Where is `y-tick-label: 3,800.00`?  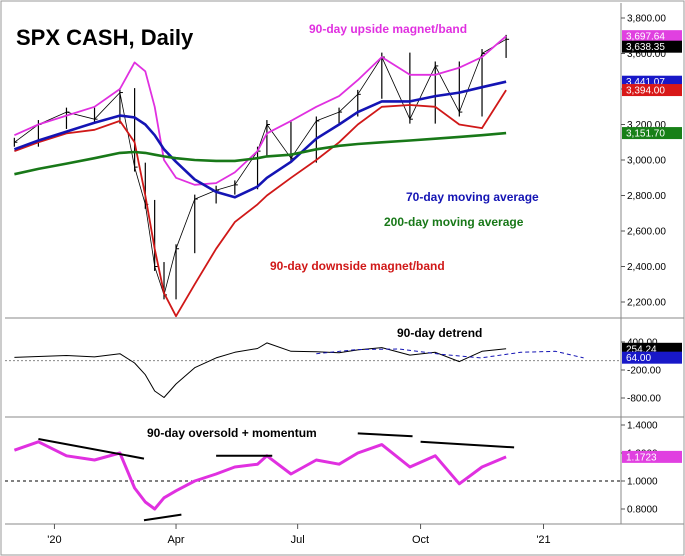
y-tick-label: 3,800.00 is located at coordinates (646, 19).